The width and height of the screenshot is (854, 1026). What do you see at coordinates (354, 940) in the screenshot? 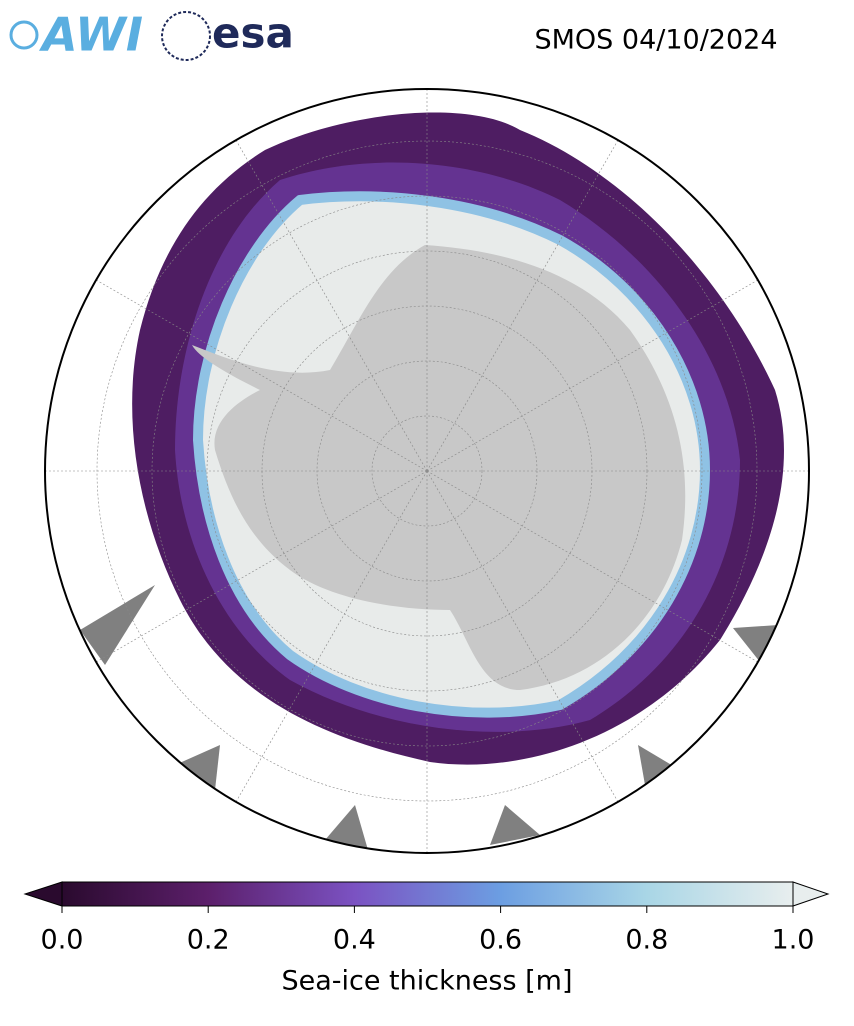
I see `colorbar-tick-label: 0.4` at bounding box center [354, 940].